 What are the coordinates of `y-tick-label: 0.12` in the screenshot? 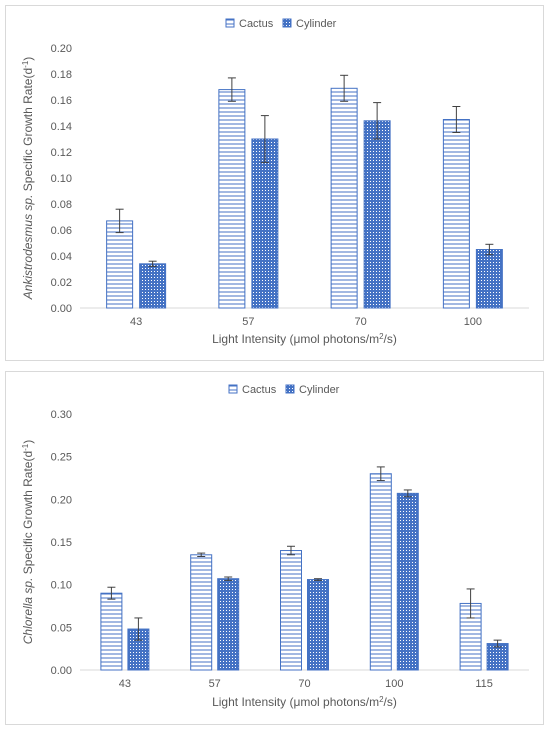 It's located at (61, 153).